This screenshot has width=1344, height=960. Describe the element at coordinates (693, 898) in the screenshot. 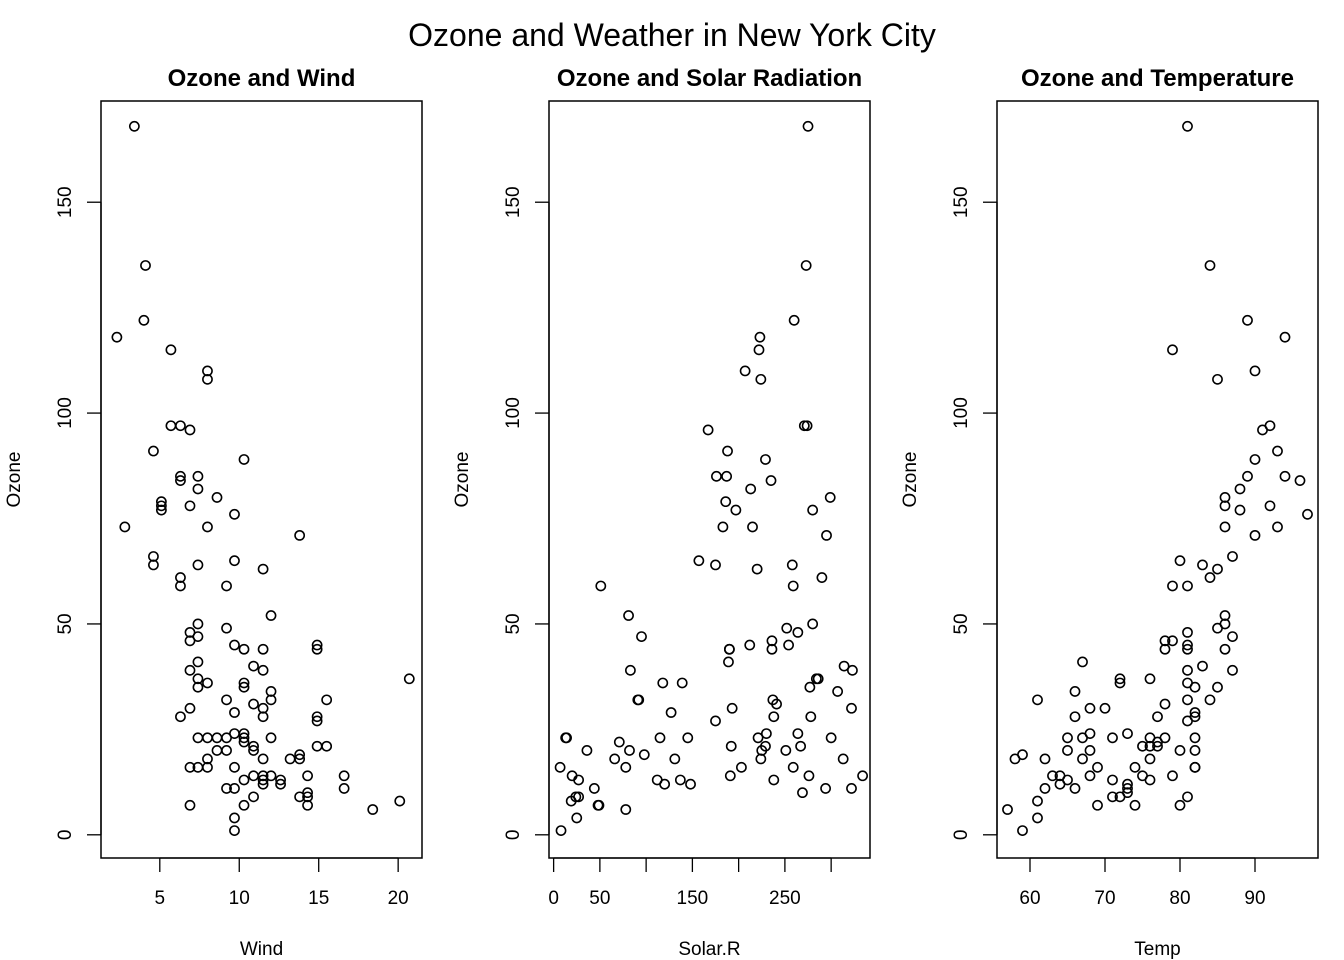

I see `x-tick-label: 150` at that location.